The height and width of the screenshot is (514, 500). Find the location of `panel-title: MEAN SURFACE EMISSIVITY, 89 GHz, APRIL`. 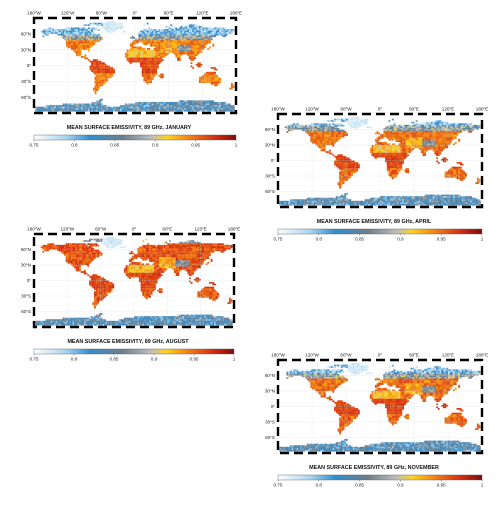

panel-title: MEAN SURFACE EMISSIVITY, 89 GHz, APRIL is located at coordinates (374, 222).